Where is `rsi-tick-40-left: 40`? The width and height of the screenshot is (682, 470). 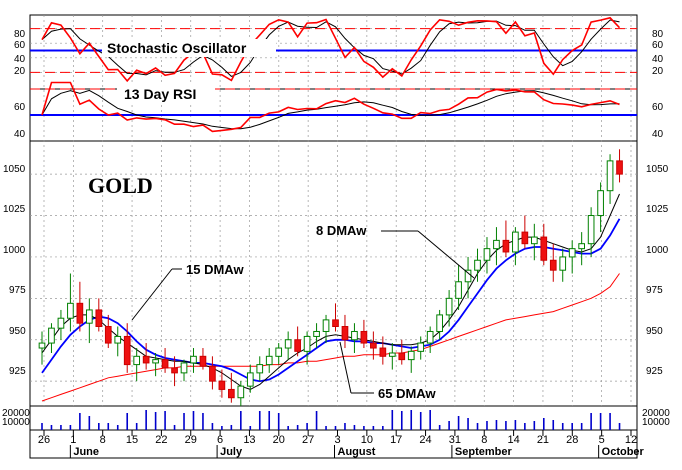
rsi-tick-40-left: 40 is located at coordinates (20, 134).